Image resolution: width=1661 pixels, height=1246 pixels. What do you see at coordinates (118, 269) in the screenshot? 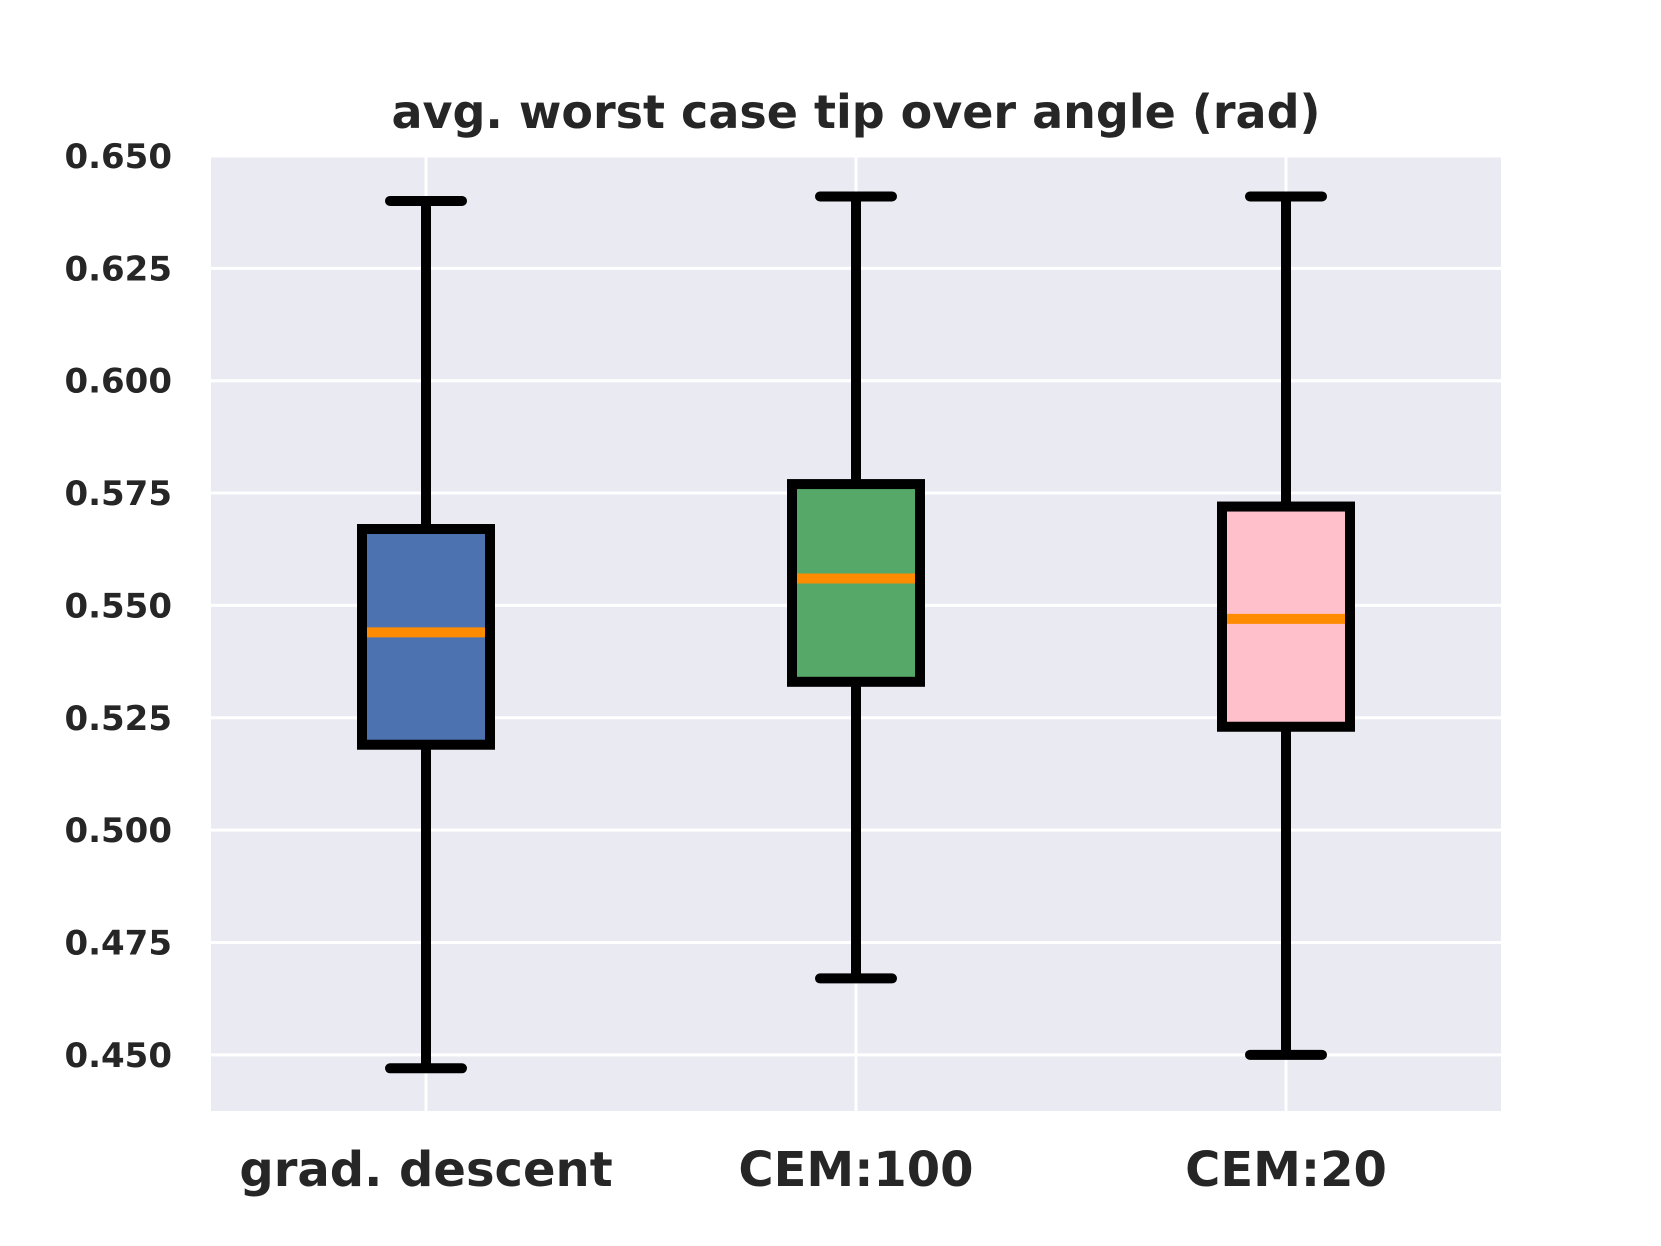
I see `y-tick-label: 0.625` at bounding box center [118, 269].